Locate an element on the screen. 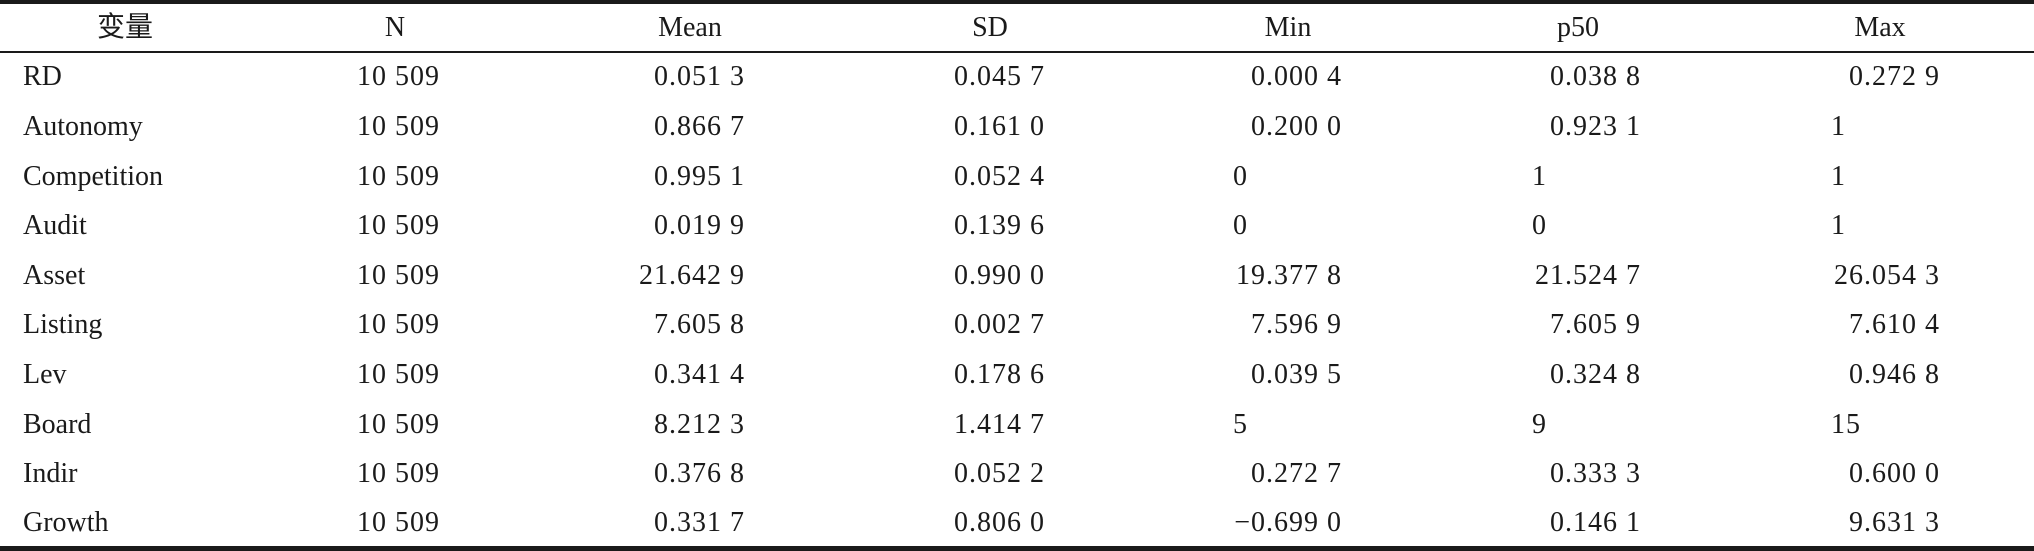 The image size is (2034, 551). cell-sd: 0.002 7 is located at coordinates (999, 324).